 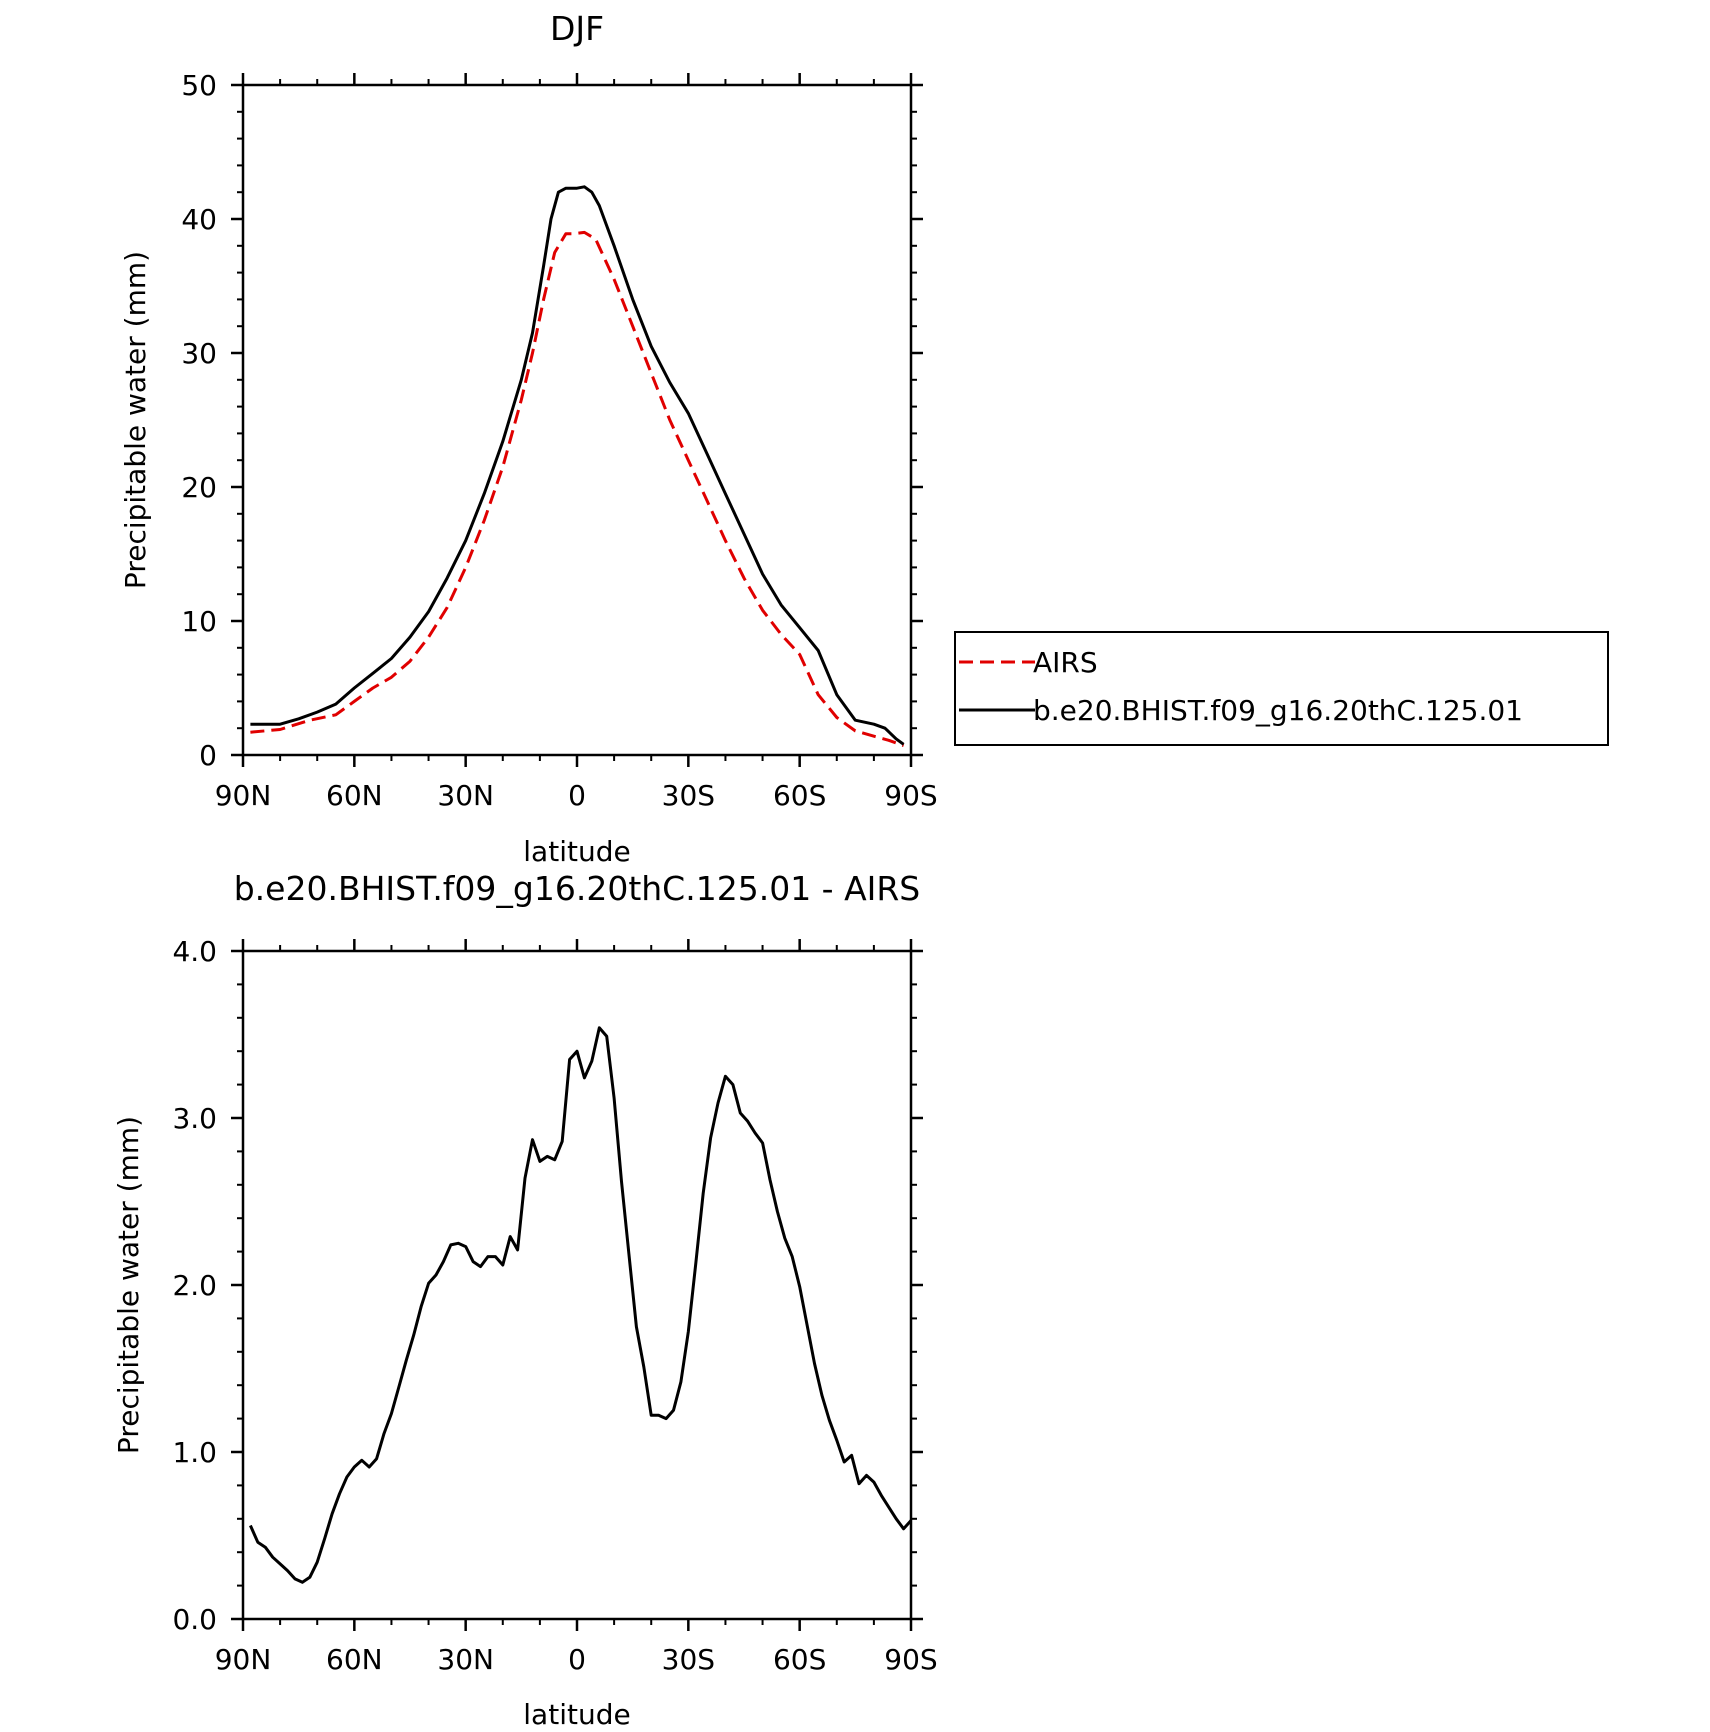 I want to click on chart-title: b.e20.BHIST.f09_g16.20thC.125.01 - AIRS, so click(x=577, y=888).